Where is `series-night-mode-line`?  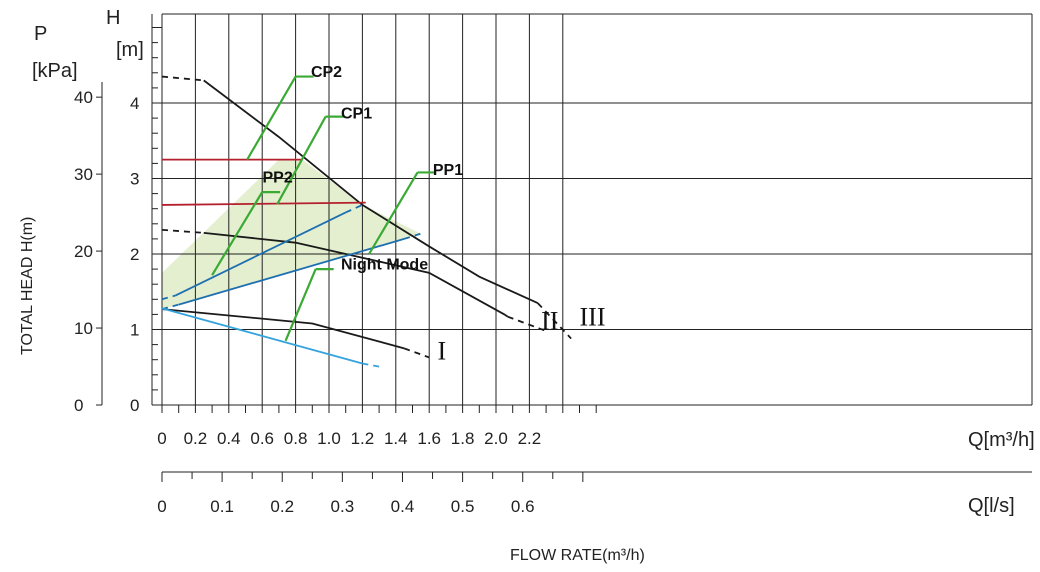 series-night-mode-line is located at coordinates (262, 336).